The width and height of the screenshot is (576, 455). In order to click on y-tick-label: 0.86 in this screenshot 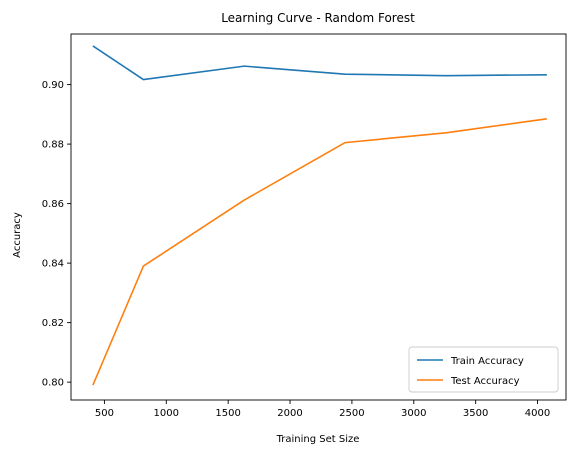, I will do `click(53, 204)`.